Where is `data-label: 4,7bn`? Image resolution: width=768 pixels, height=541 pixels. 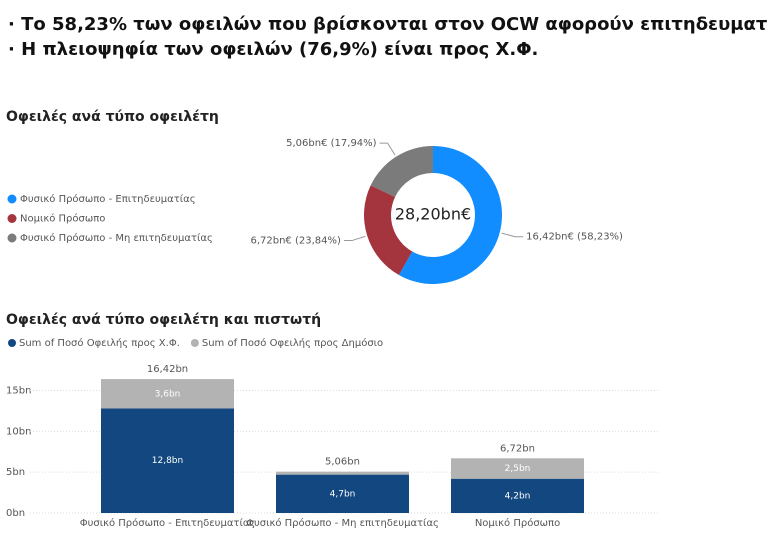
data-label: 4,7bn is located at coordinates (343, 494).